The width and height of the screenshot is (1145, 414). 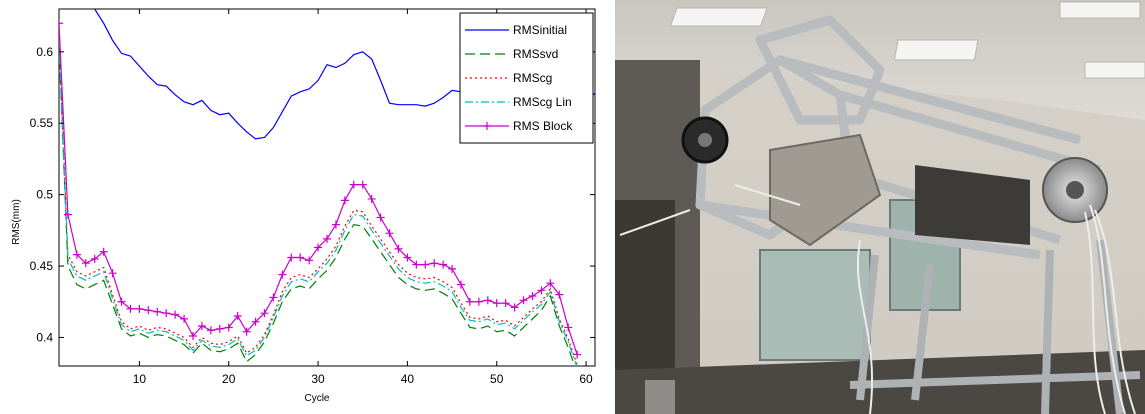 I want to click on dark-panel, so click(x=972, y=205).